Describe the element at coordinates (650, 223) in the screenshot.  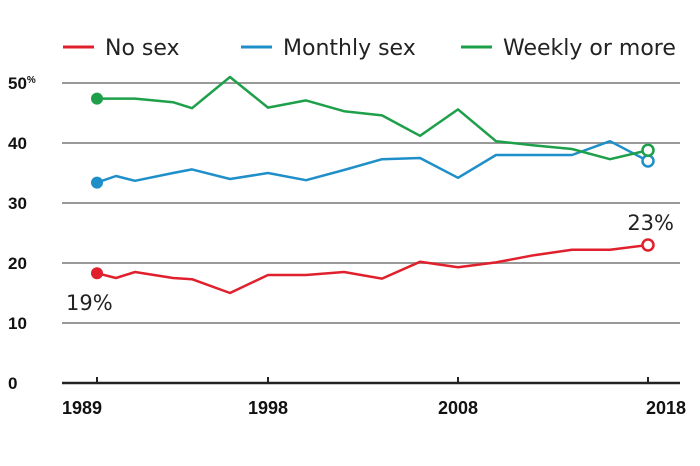
I see `end-value-label-no-sex: 23%` at that location.